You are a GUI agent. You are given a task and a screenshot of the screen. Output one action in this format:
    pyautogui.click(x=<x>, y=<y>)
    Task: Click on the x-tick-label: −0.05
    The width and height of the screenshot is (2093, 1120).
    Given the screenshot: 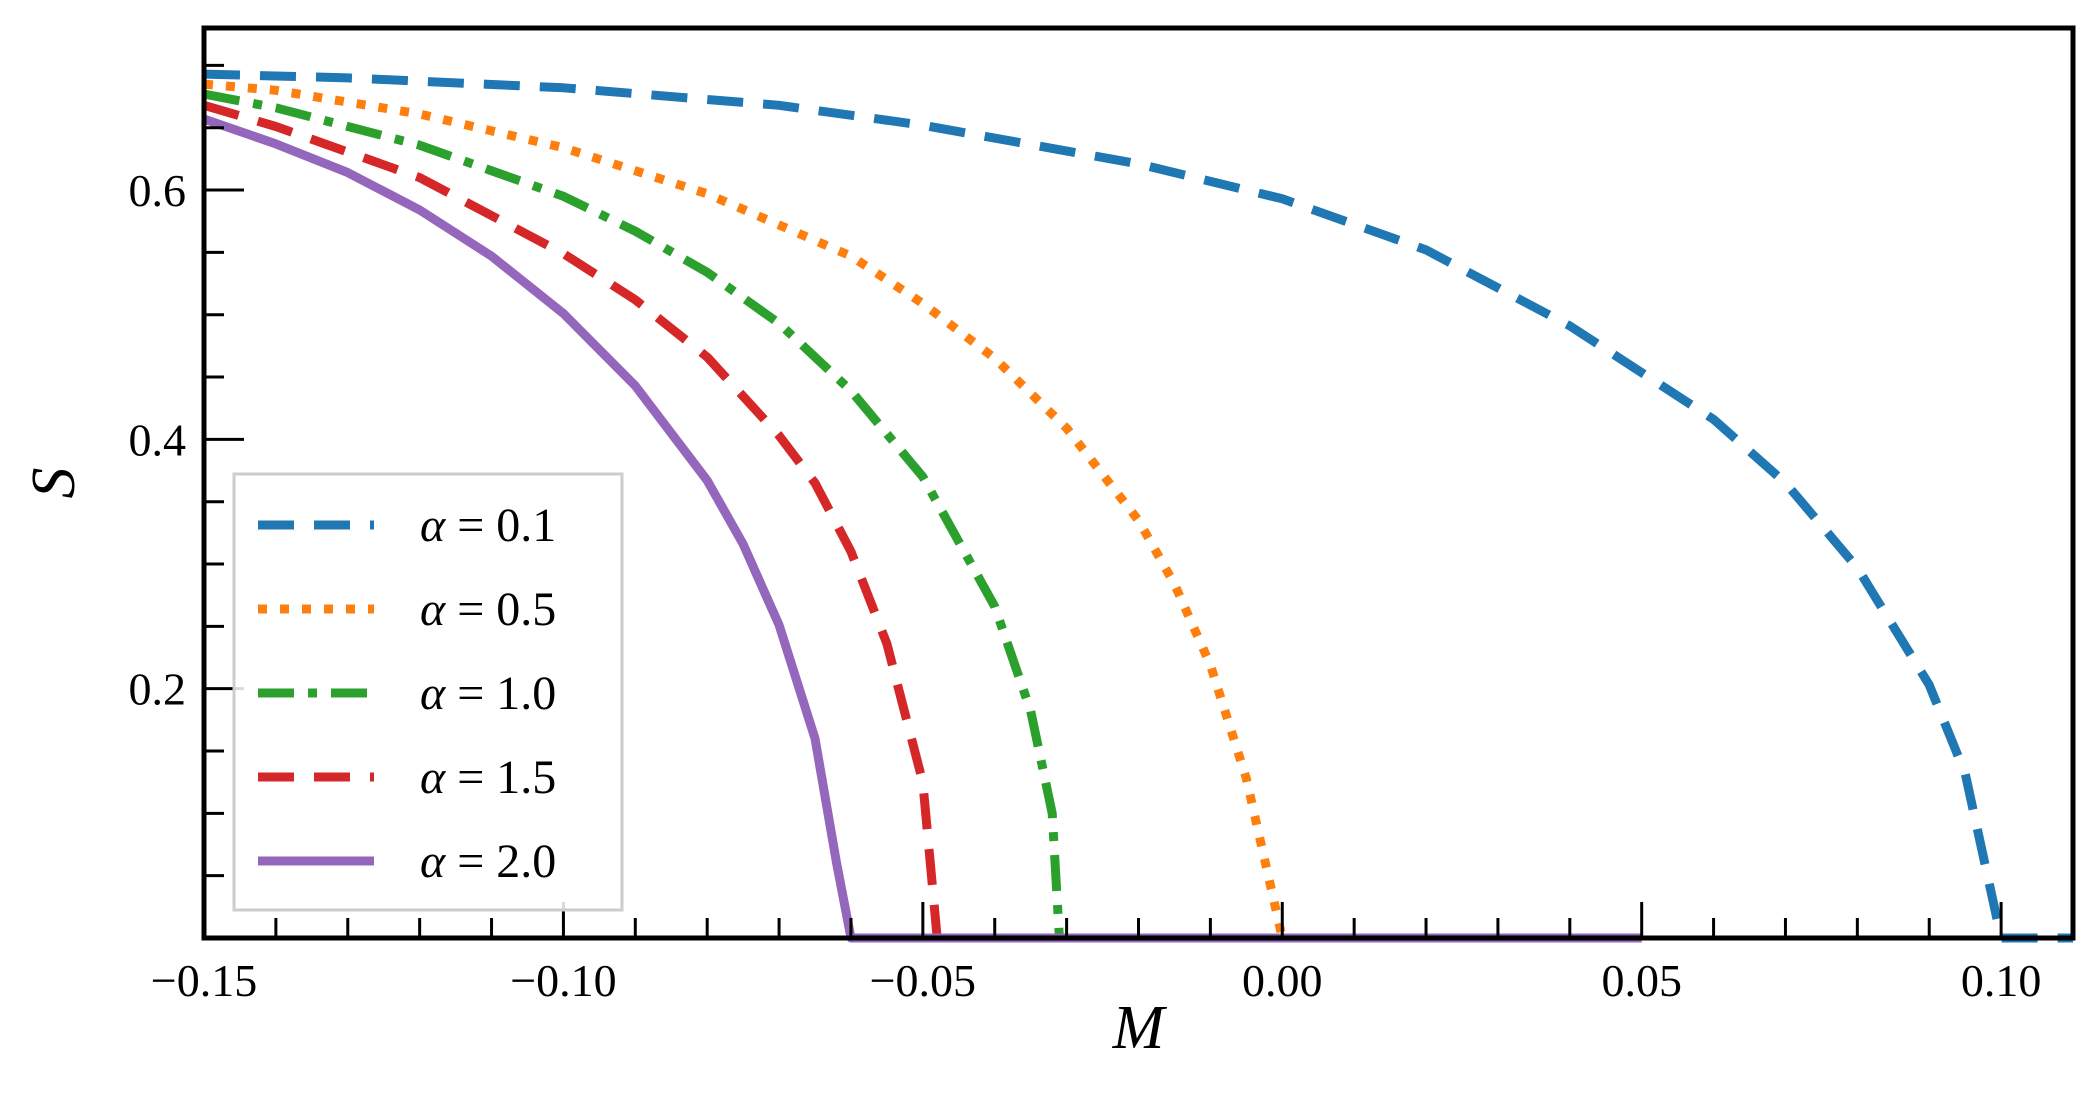 What is the action you would take?
    pyautogui.click(x=923, y=980)
    